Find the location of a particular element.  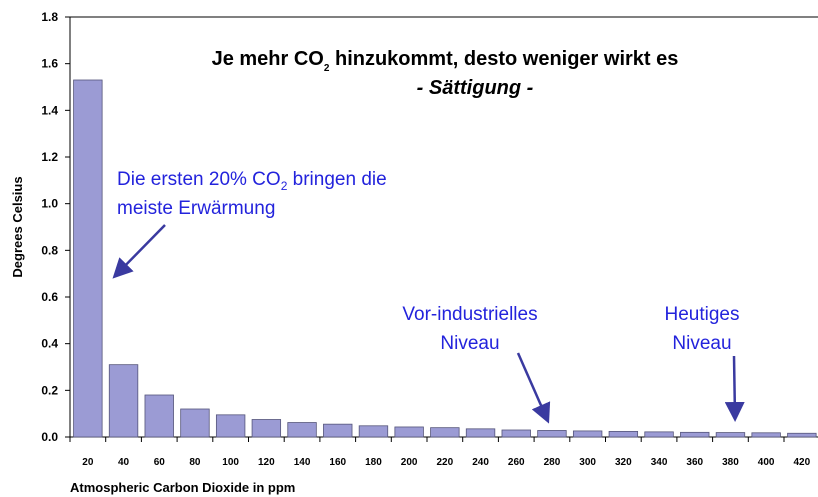

x-tick-label: 220 is located at coordinates (445, 462).